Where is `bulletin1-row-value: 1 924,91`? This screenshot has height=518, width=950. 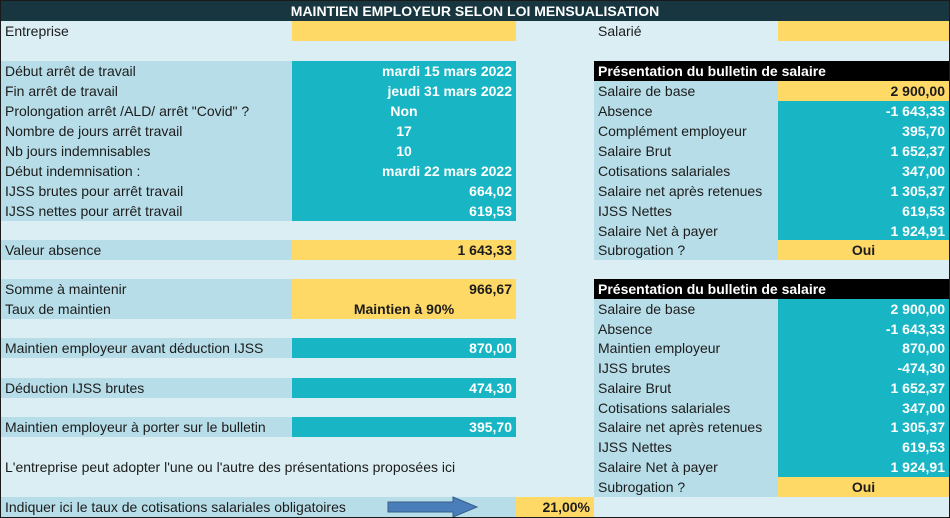
bulletin1-row-value: 1 924,91 is located at coordinates (863, 231).